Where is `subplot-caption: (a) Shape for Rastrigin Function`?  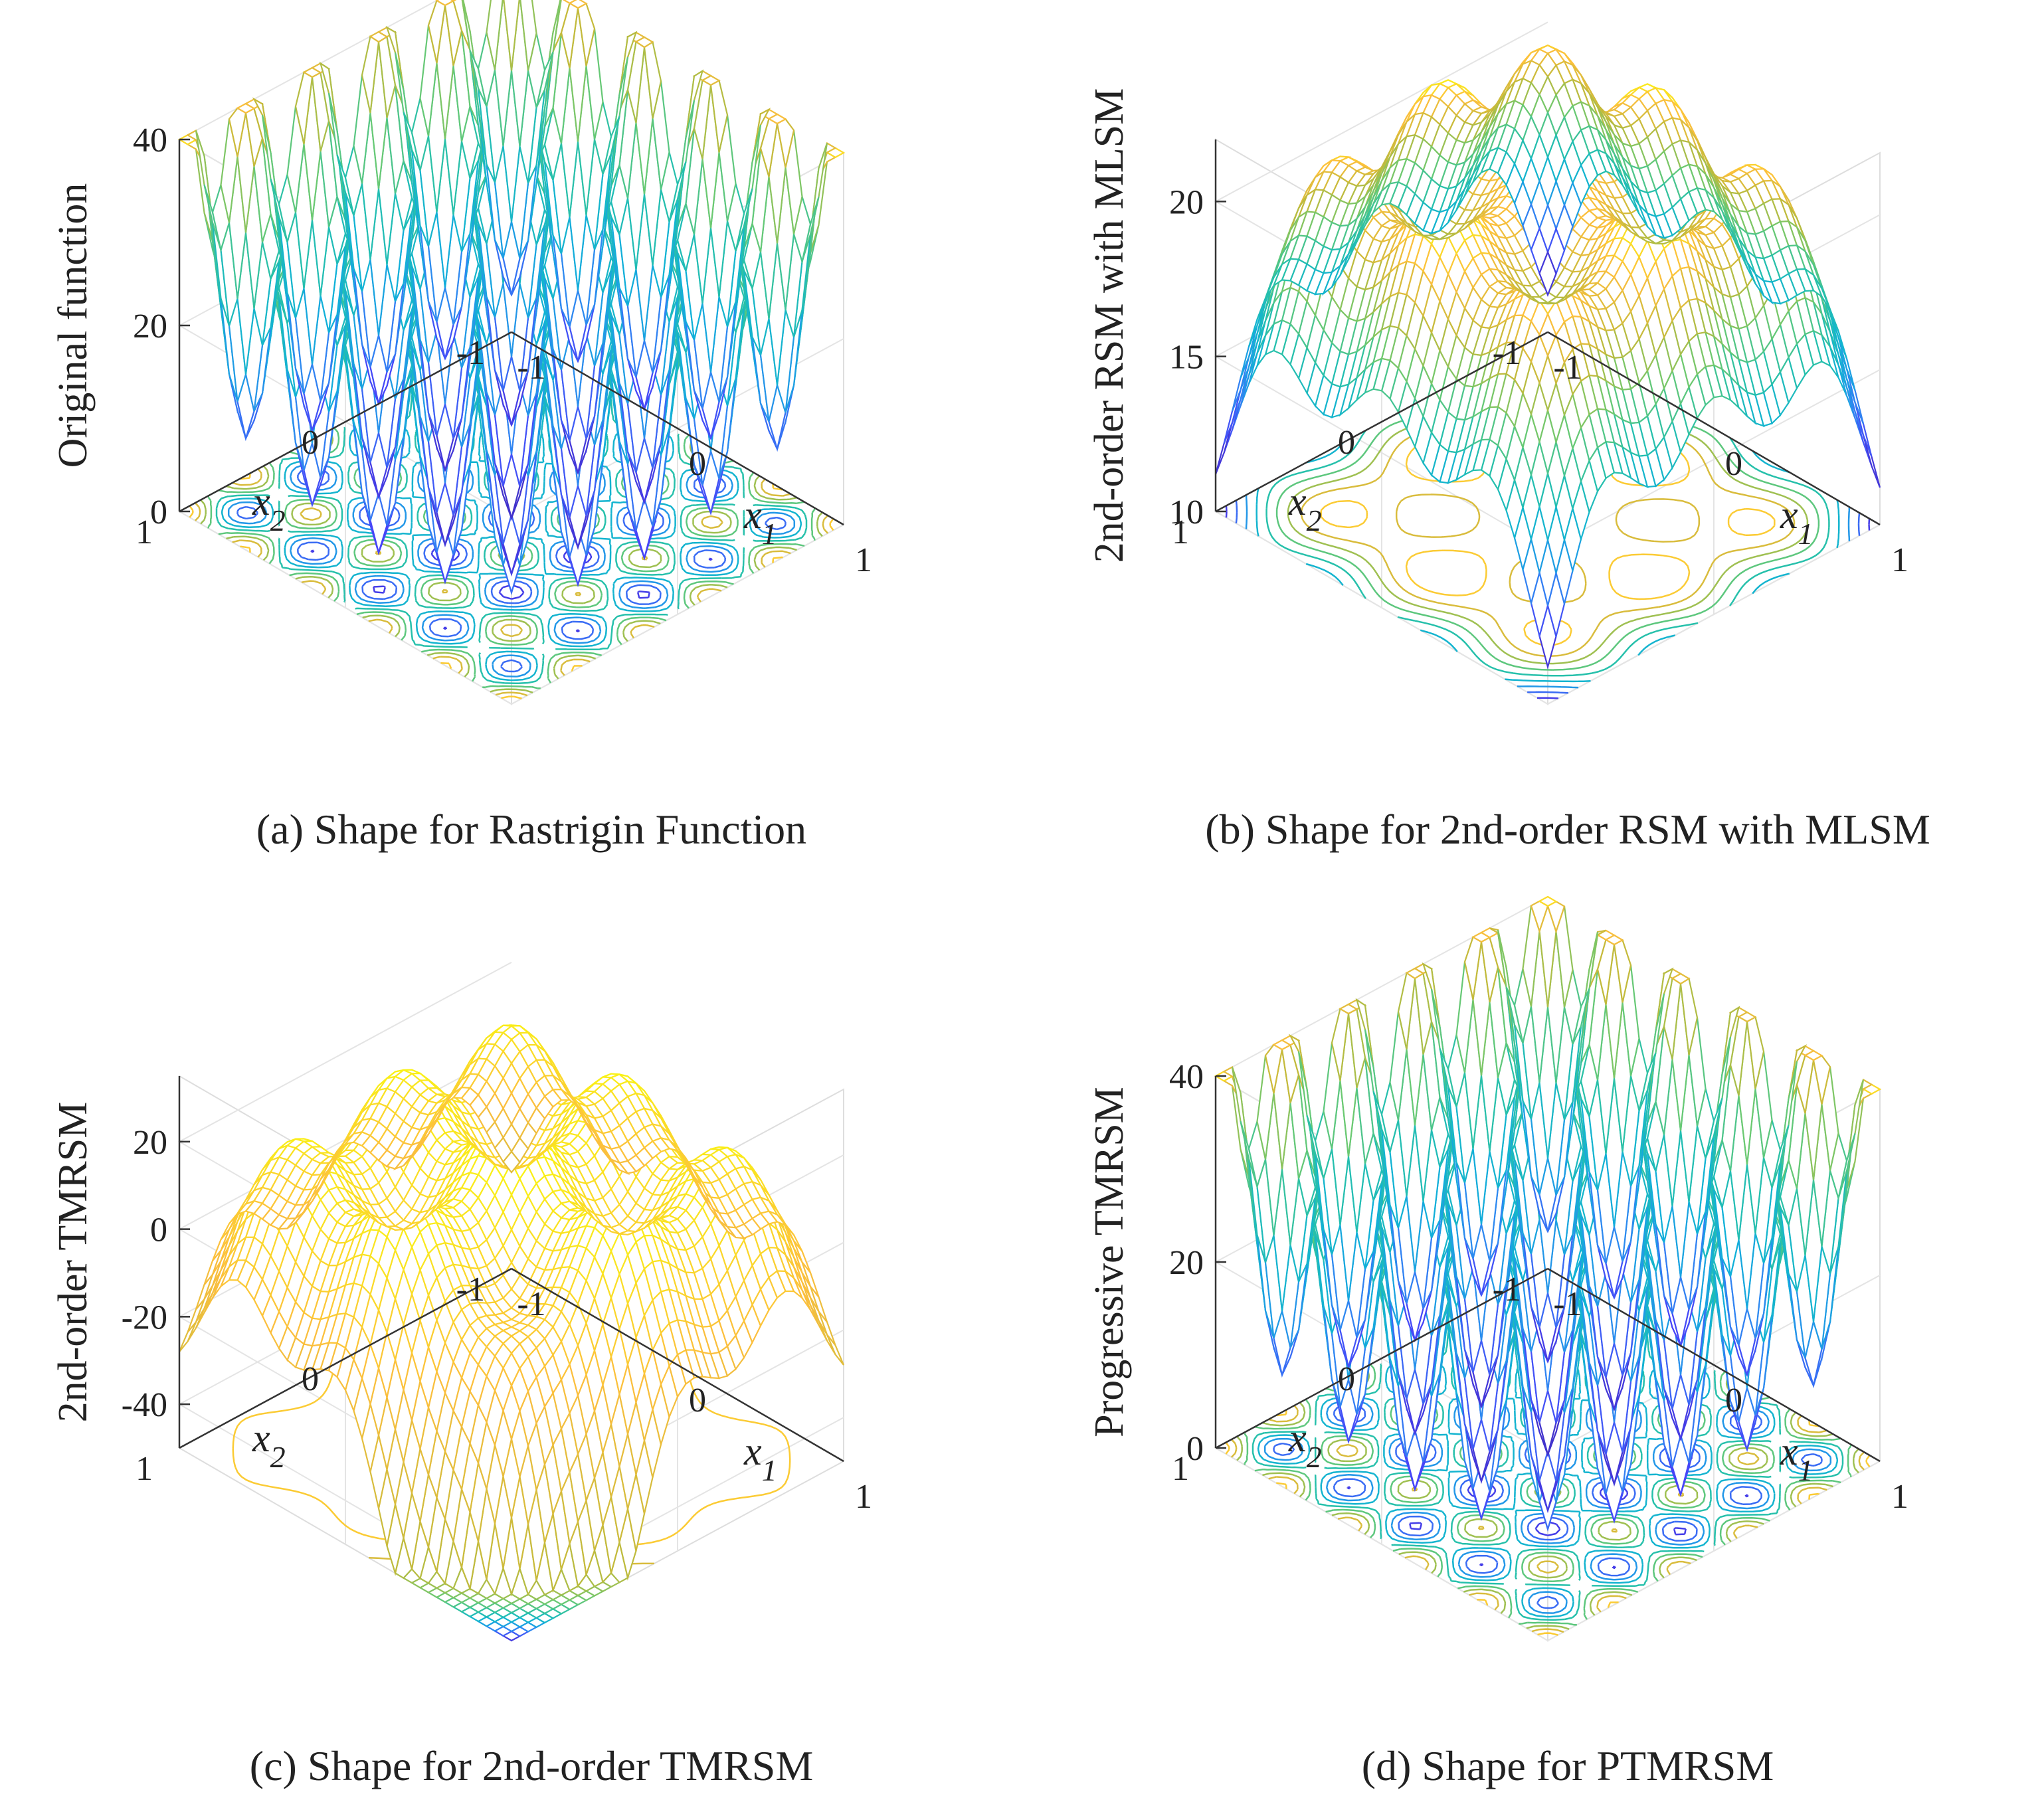
subplot-caption: (a) Shape for Rastrigin Function is located at coordinates (531, 829).